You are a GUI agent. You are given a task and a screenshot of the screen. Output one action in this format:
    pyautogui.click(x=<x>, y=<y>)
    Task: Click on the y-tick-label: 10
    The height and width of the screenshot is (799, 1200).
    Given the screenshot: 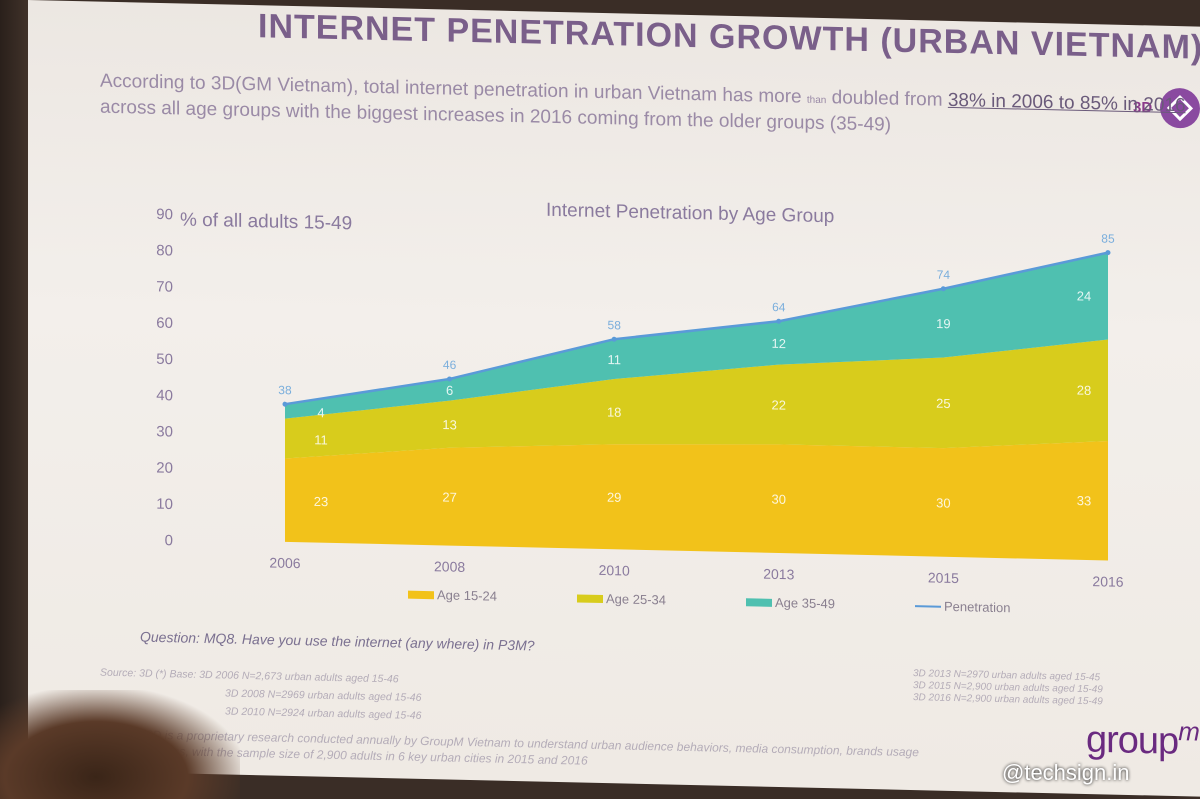 What is the action you would take?
    pyautogui.click(x=164, y=504)
    